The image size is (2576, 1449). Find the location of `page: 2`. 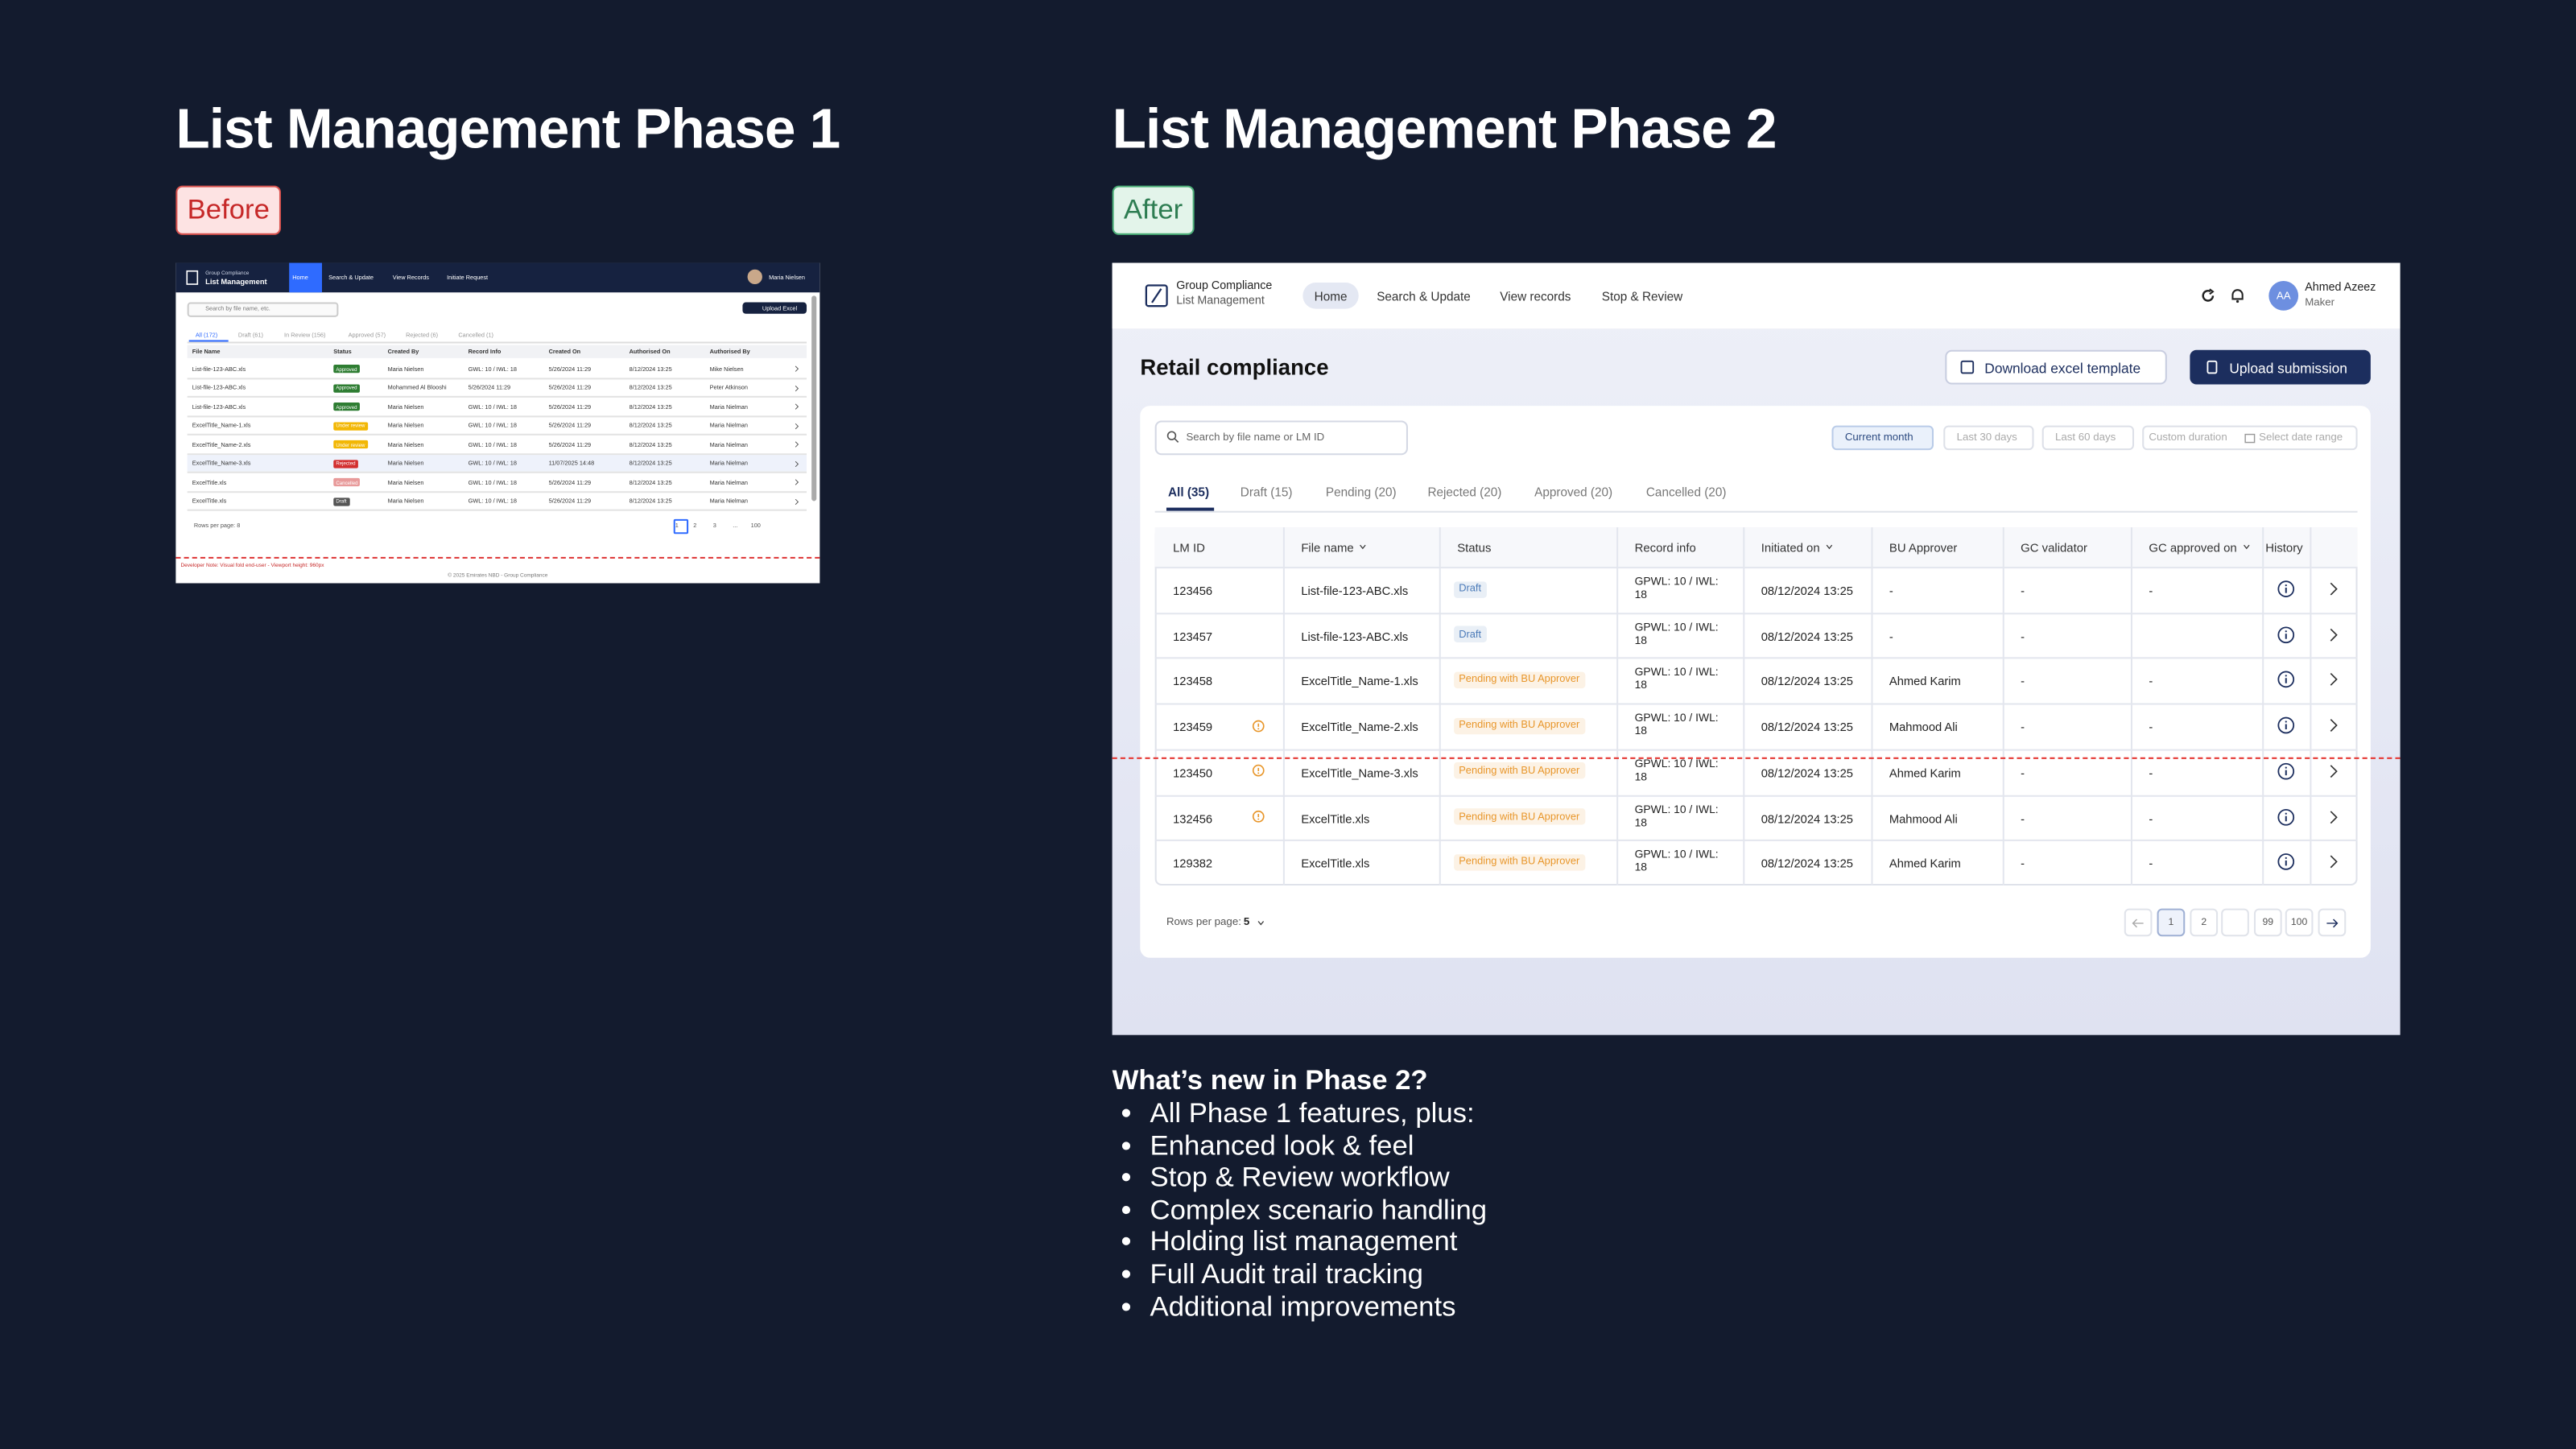

page: 2 is located at coordinates (695, 525).